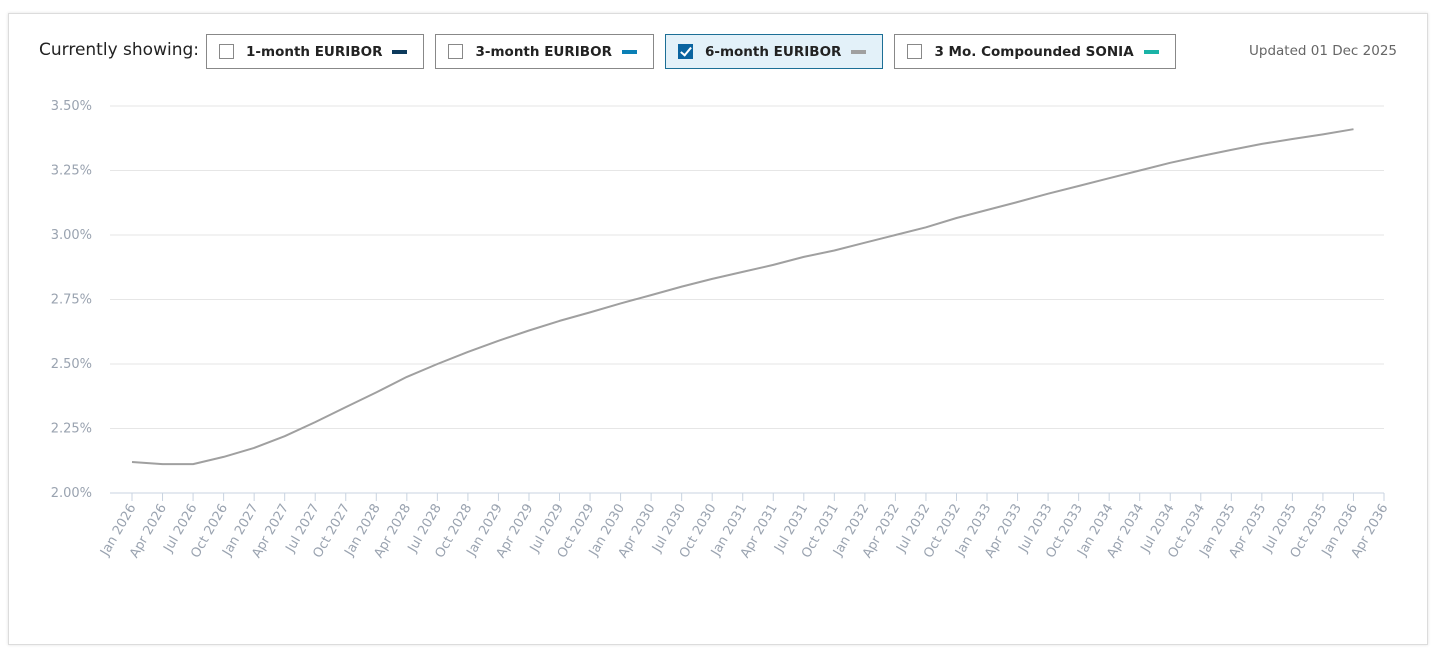 This screenshot has width=1441, height=659. Describe the element at coordinates (71, 300) in the screenshot. I see `y-tick-label: 2.75%` at that location.